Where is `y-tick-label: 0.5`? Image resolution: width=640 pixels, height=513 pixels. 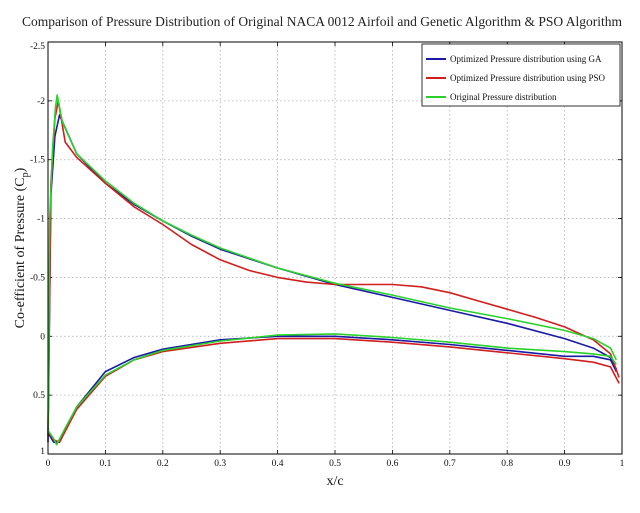 y-tick-label: 0.5 is located at coordinates (39, 396).